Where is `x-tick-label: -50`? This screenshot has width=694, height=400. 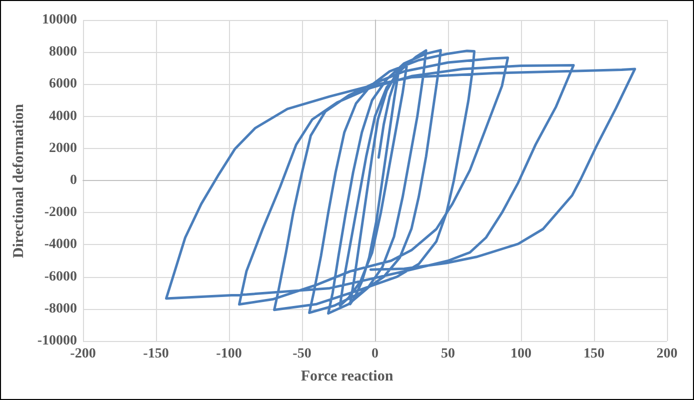
x-tick-label: -50 is located at coordinates (302, 354).